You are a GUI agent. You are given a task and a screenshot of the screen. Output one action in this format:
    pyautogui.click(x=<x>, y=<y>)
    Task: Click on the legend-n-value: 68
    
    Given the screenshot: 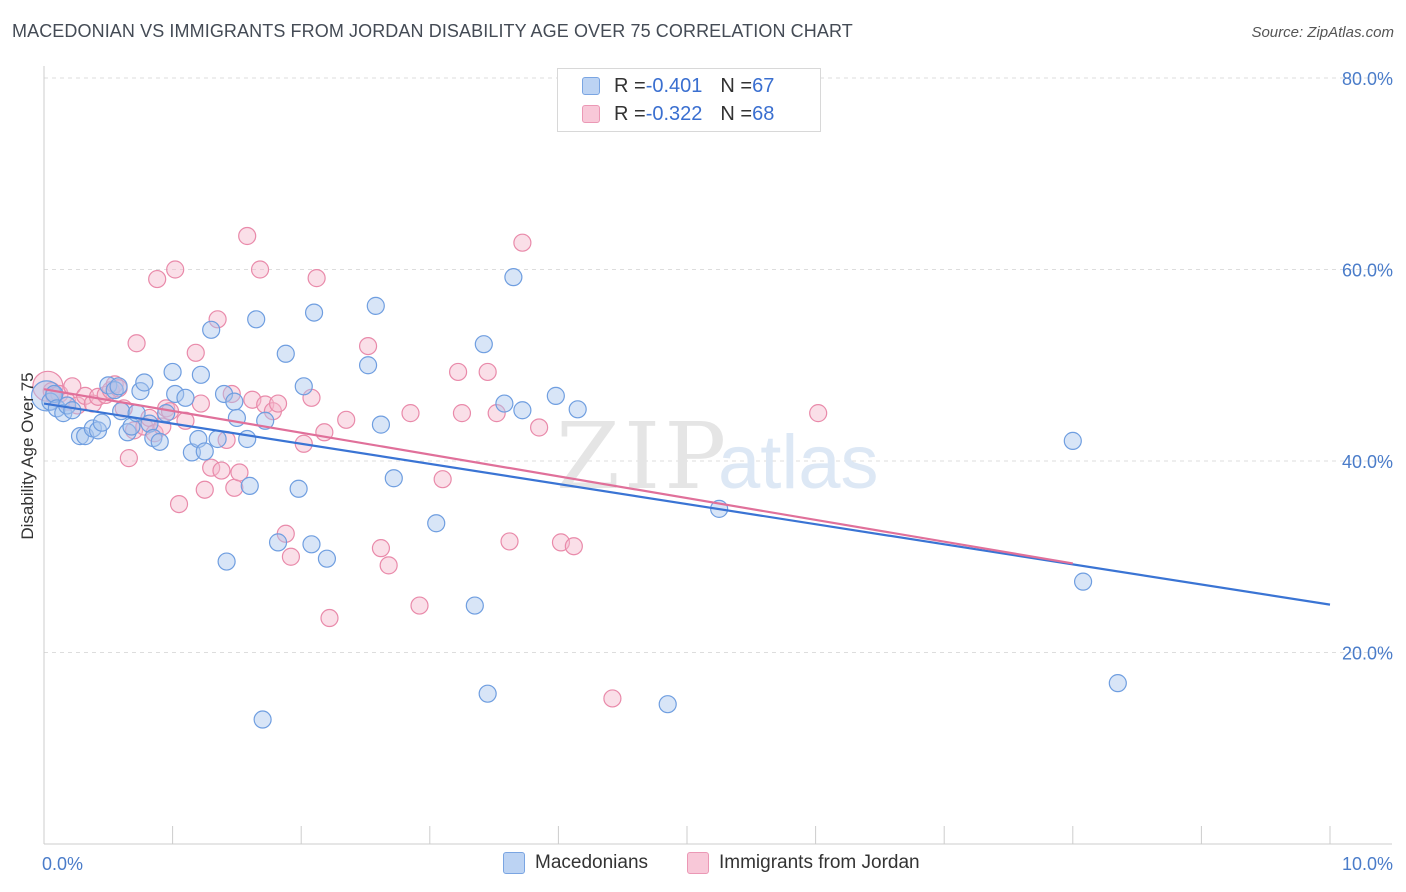 What is the action you would take?
    pyautogui.click(x=763, y=113)
    